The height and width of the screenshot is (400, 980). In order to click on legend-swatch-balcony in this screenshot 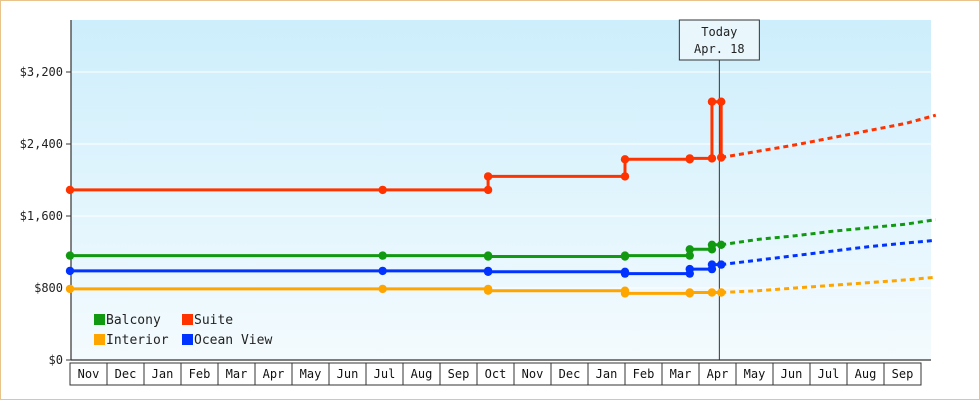, I will do `click(99, 319)`.